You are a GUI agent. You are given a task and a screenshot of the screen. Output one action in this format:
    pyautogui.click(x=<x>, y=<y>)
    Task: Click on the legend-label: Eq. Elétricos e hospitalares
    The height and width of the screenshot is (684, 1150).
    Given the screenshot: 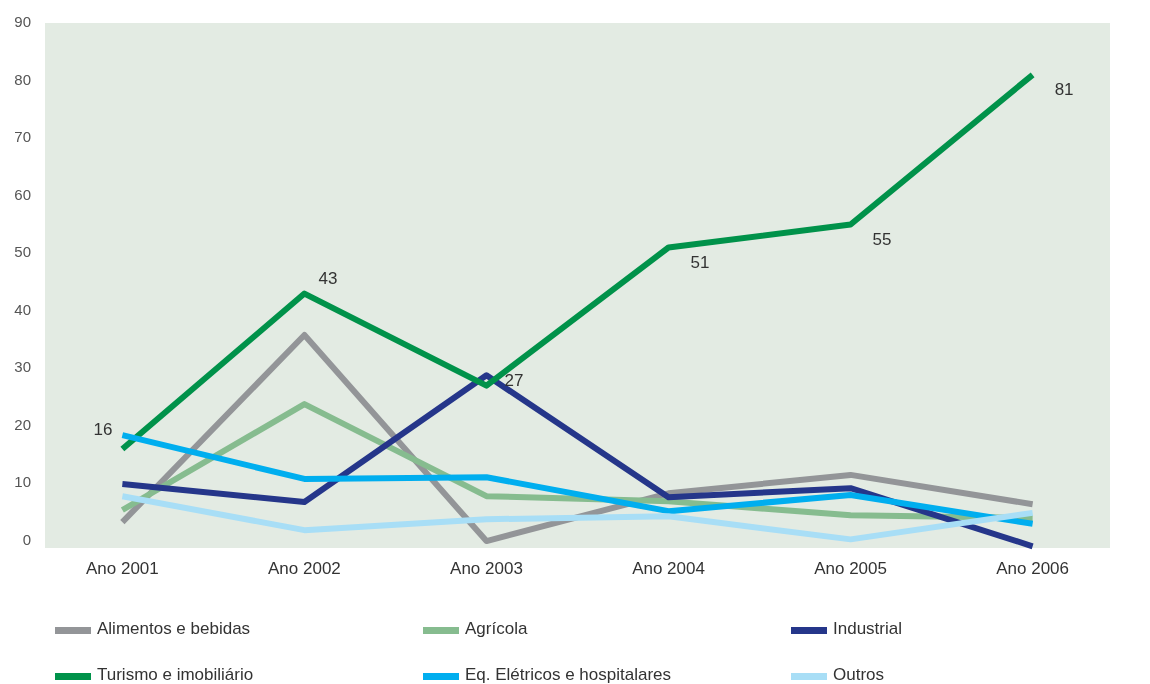 What is the action you would take?
    pyautogui.click(x=568, y=674)
    